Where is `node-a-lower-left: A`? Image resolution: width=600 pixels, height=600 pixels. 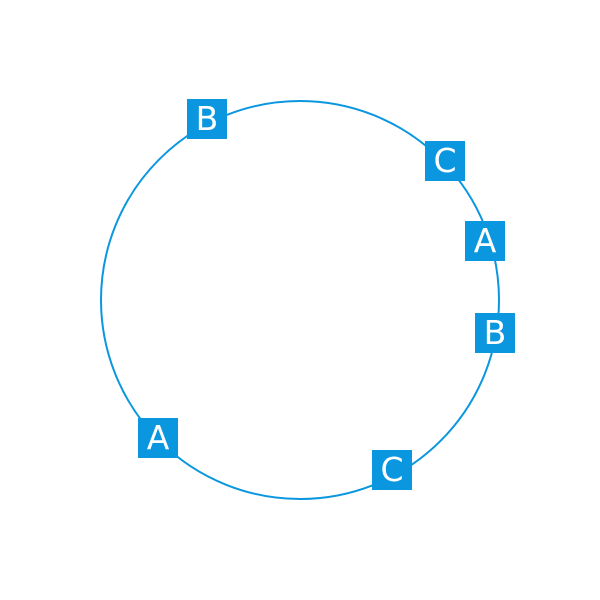
node-a-lower-left: A is located at coordinates (158, 438).